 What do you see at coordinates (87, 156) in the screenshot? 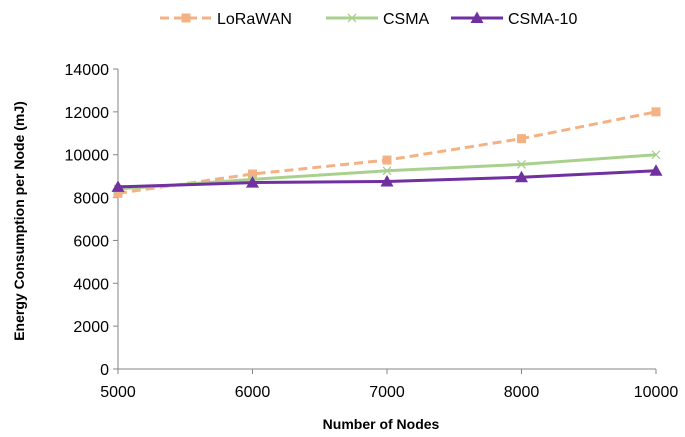
I see `y-tick-label: 10000` at bounding box center [87, 156].